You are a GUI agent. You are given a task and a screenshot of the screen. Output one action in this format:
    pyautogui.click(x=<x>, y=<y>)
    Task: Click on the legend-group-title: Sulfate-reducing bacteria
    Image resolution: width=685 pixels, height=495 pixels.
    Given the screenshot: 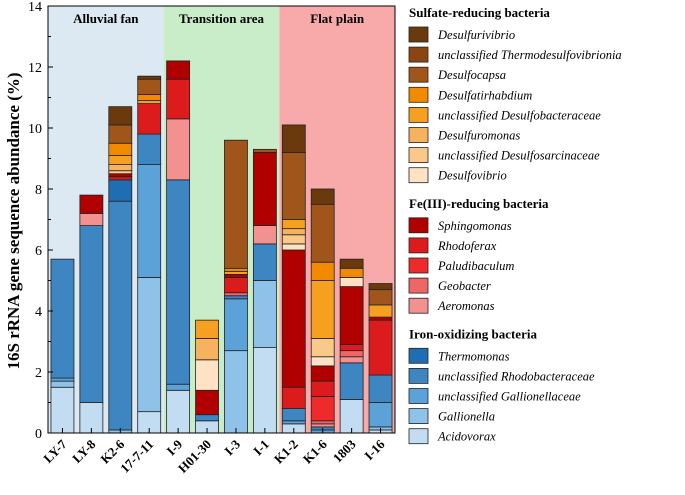 What is the action you would take?
    pyautogui.click(x=479, y=12)
    